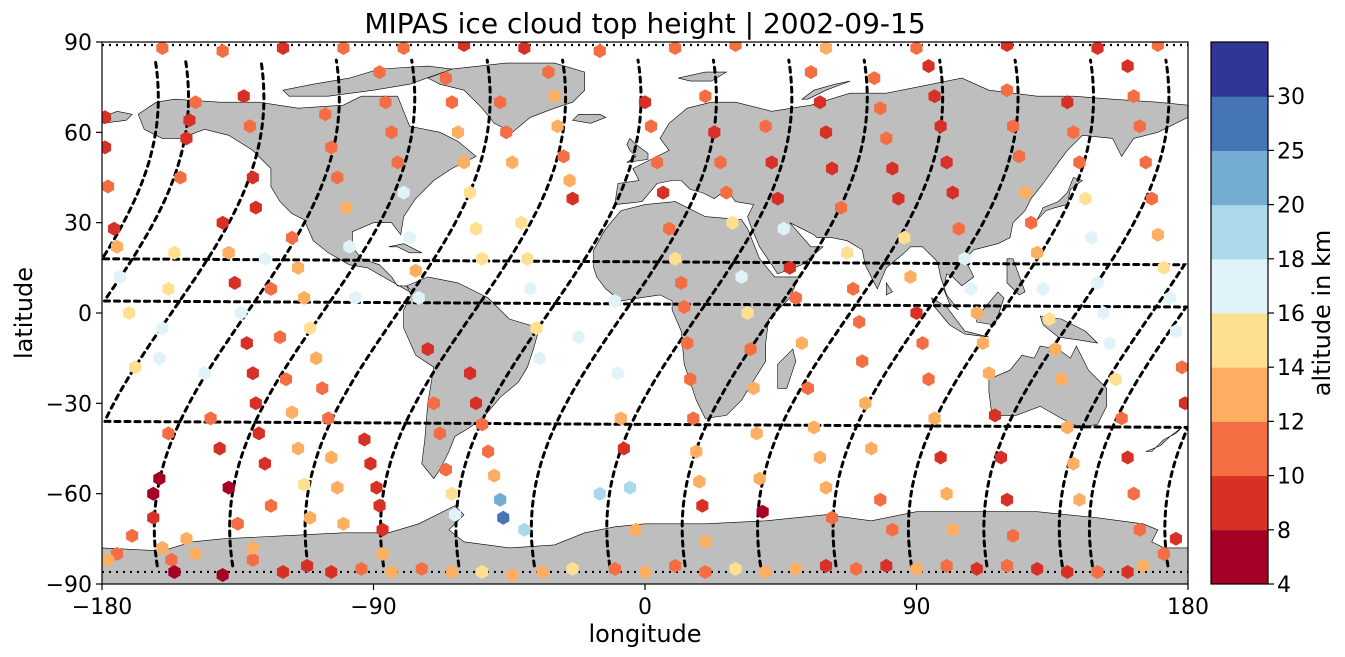 The height and width of the screenshot is (657, 1345). Describe the element at coordinates (644, 634) in the screenshot. I see `x-axis-label: longitude` at that location.